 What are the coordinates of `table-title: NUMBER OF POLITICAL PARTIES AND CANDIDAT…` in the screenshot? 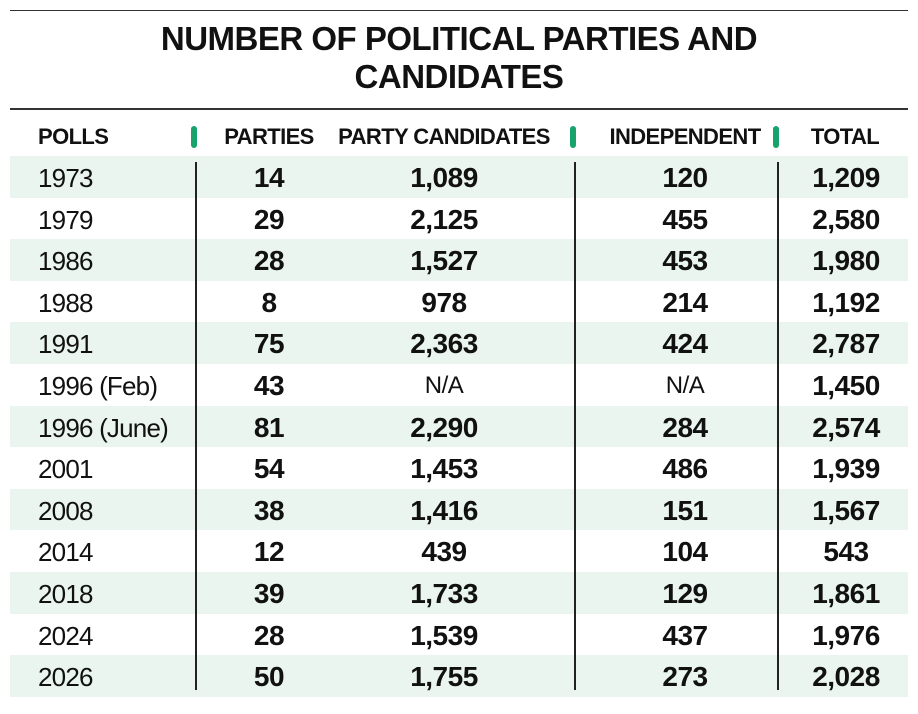 It's located at (459, 58).